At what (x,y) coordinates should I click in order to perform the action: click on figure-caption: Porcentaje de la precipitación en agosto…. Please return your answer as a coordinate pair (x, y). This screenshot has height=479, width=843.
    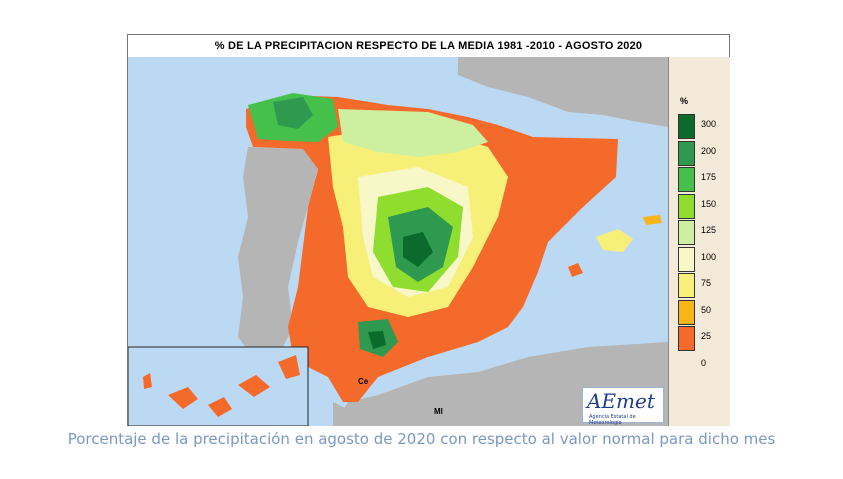
    Looking at the image, I should click on (421, 439).